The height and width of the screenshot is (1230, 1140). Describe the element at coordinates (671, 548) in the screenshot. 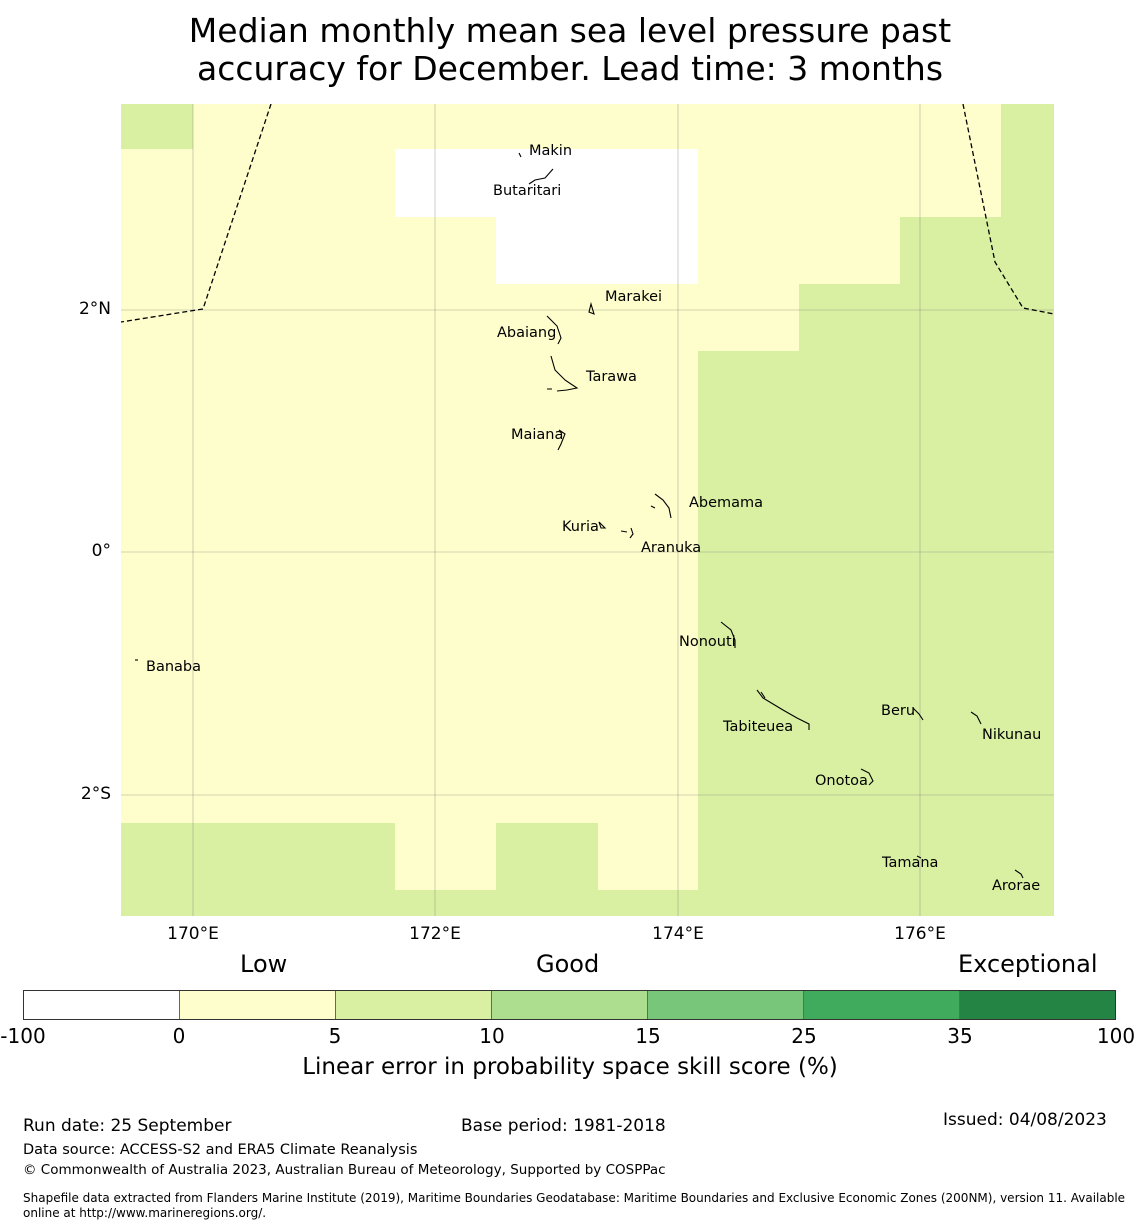

I see `island-label-aranuka: Aranuka` at that location.